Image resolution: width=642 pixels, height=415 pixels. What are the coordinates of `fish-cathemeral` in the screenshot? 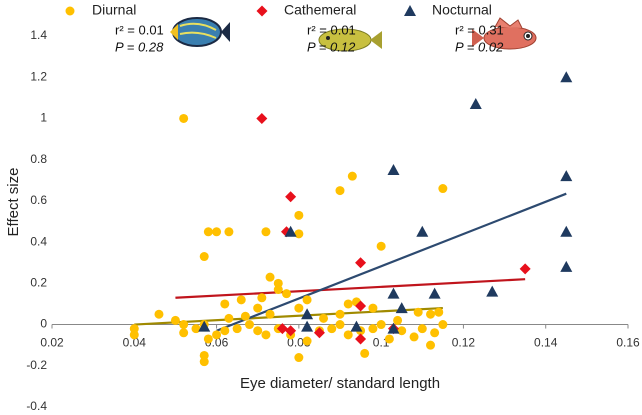 It's located at (350, 40).